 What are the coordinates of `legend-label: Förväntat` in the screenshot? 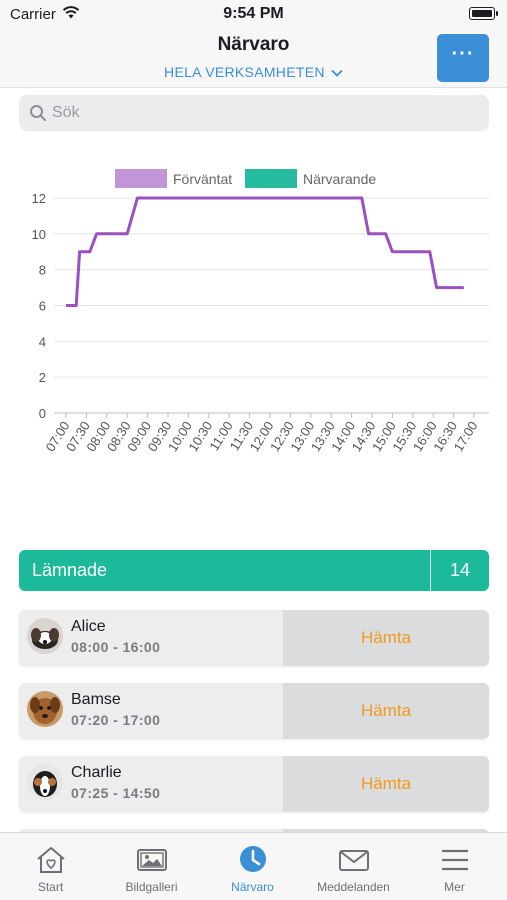 It's located at (202, 179).